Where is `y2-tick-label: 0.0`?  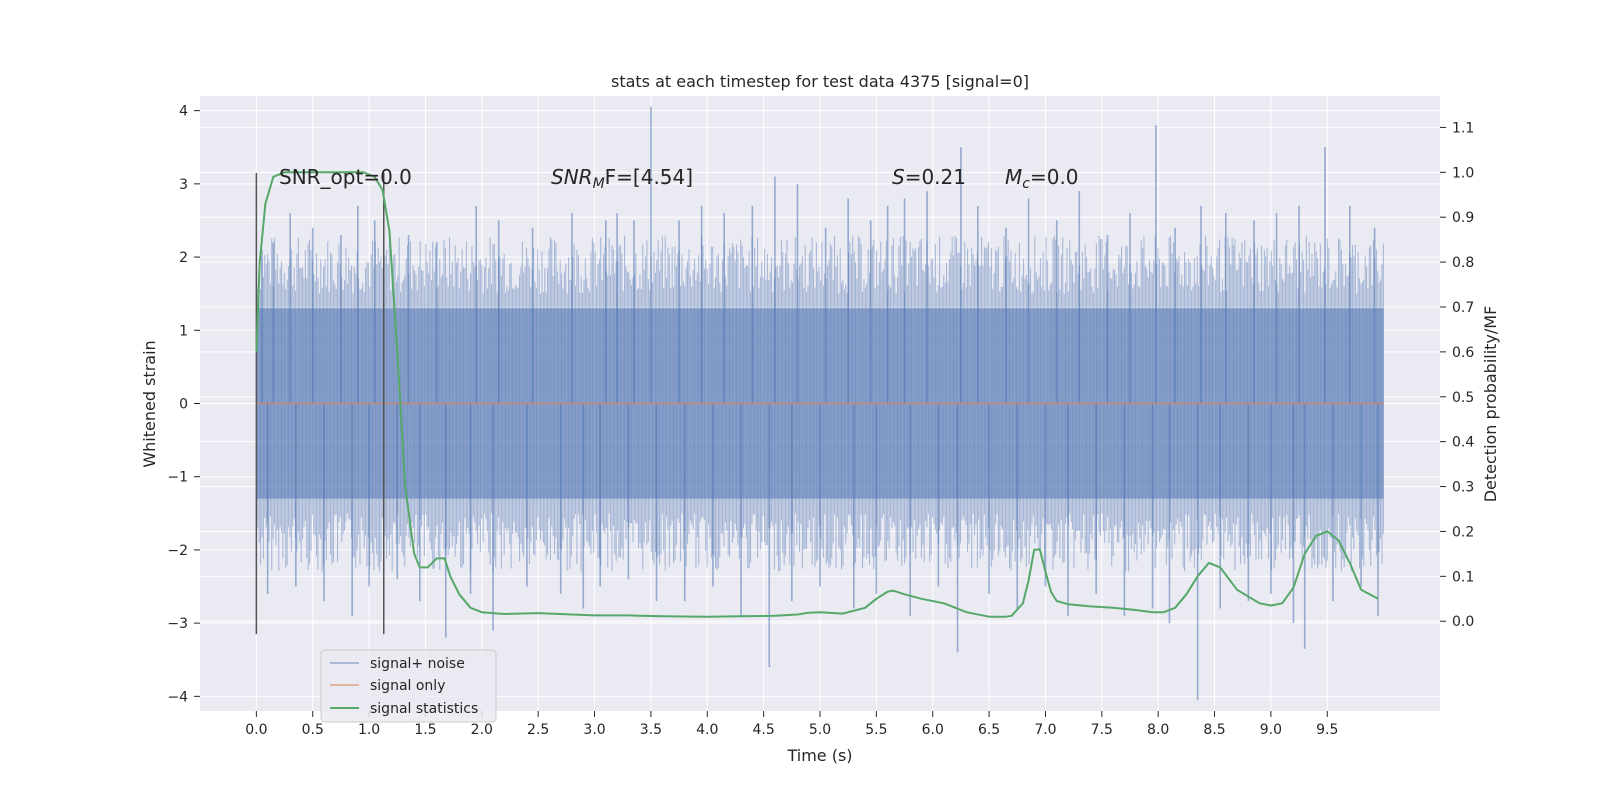 y2-tick-label: 0.0 is located at coordinates (1463, 622).